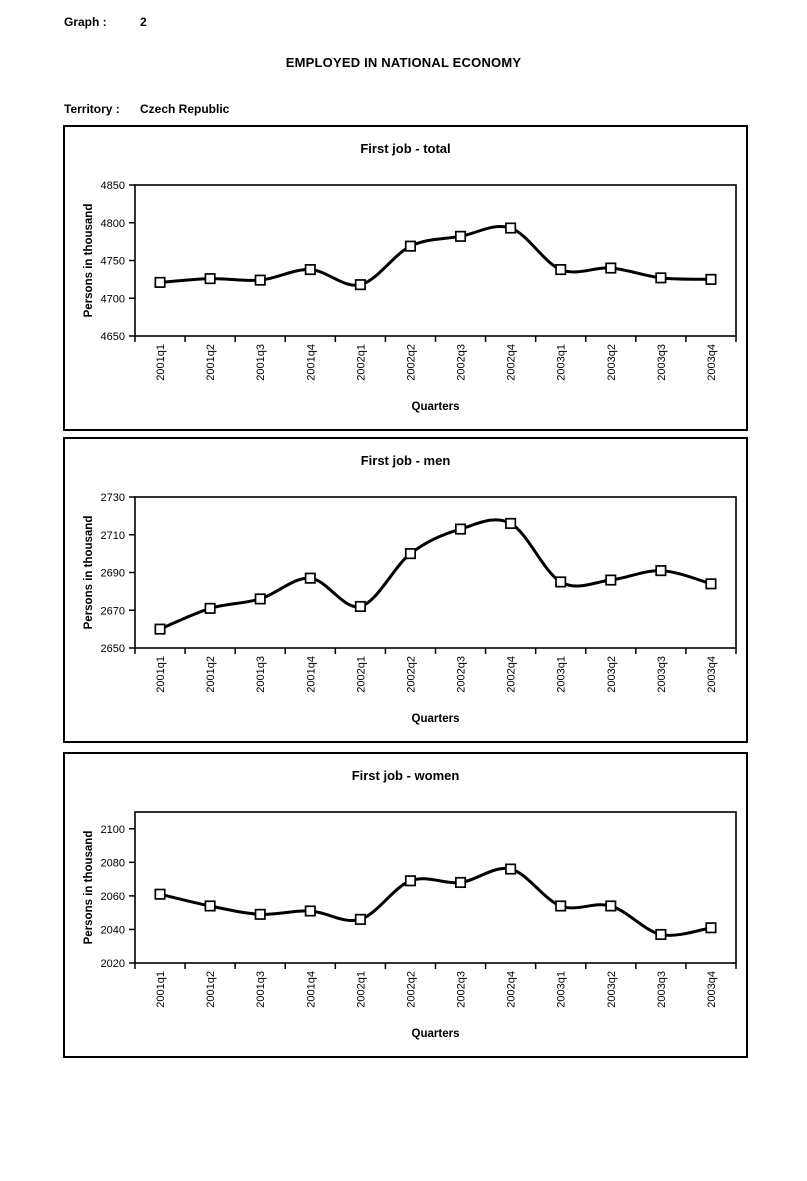 This screenshot has width=807, height=1181. What do you see at coordinates (113, 224) in the screenshot?
I see `y-tick-label: 4800` at bounding box center [113, 224].